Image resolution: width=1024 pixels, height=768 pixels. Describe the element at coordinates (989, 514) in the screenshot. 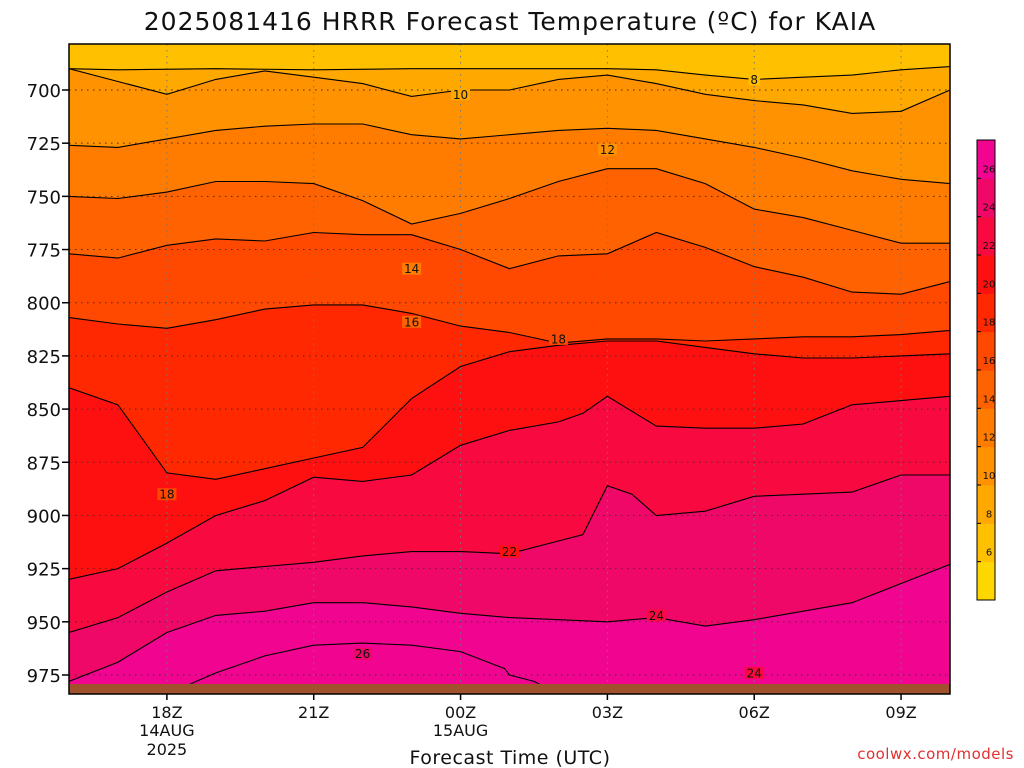

I see `colorbar-label-8: 8` at that location.